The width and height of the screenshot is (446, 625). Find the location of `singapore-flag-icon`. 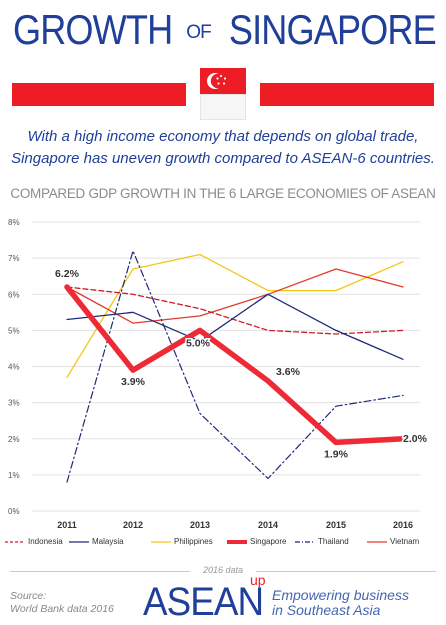

singapore-flag-icon is located at coordinates (223, 94).